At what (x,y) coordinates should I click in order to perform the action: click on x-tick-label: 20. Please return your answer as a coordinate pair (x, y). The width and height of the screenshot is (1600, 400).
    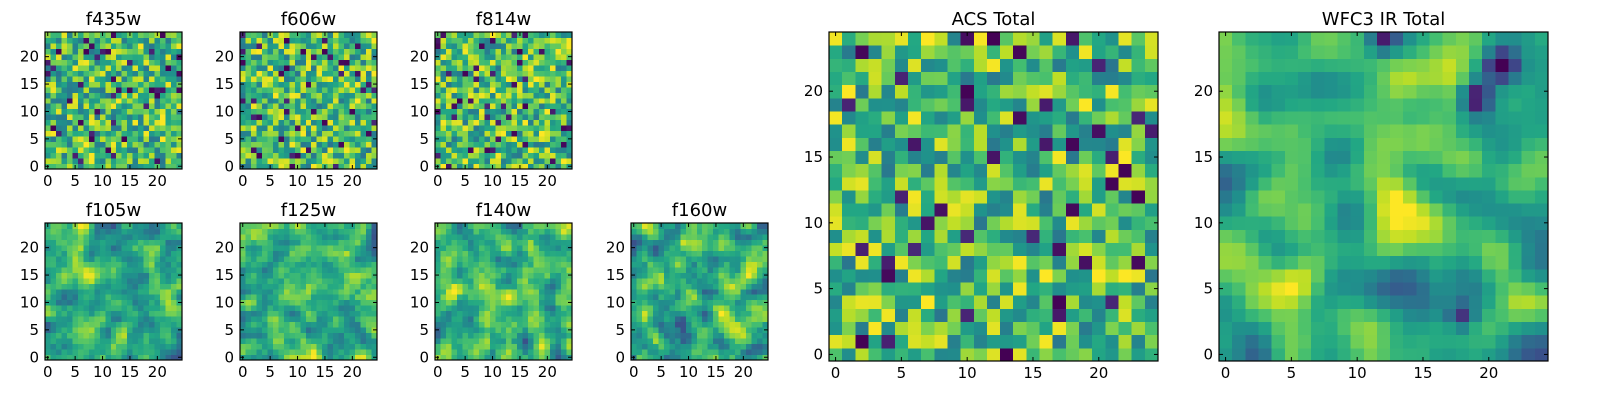
    Looking at the image, I should click on (547, 372).